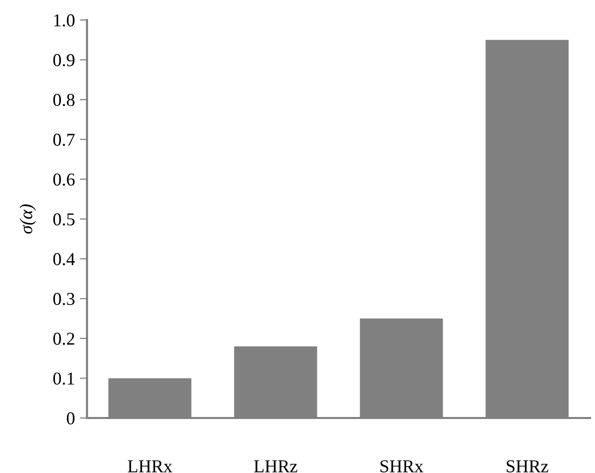  Describe the element at coordinates (63, 219) in the screenshot. I see `y-tick-label: 0.5` at that location.